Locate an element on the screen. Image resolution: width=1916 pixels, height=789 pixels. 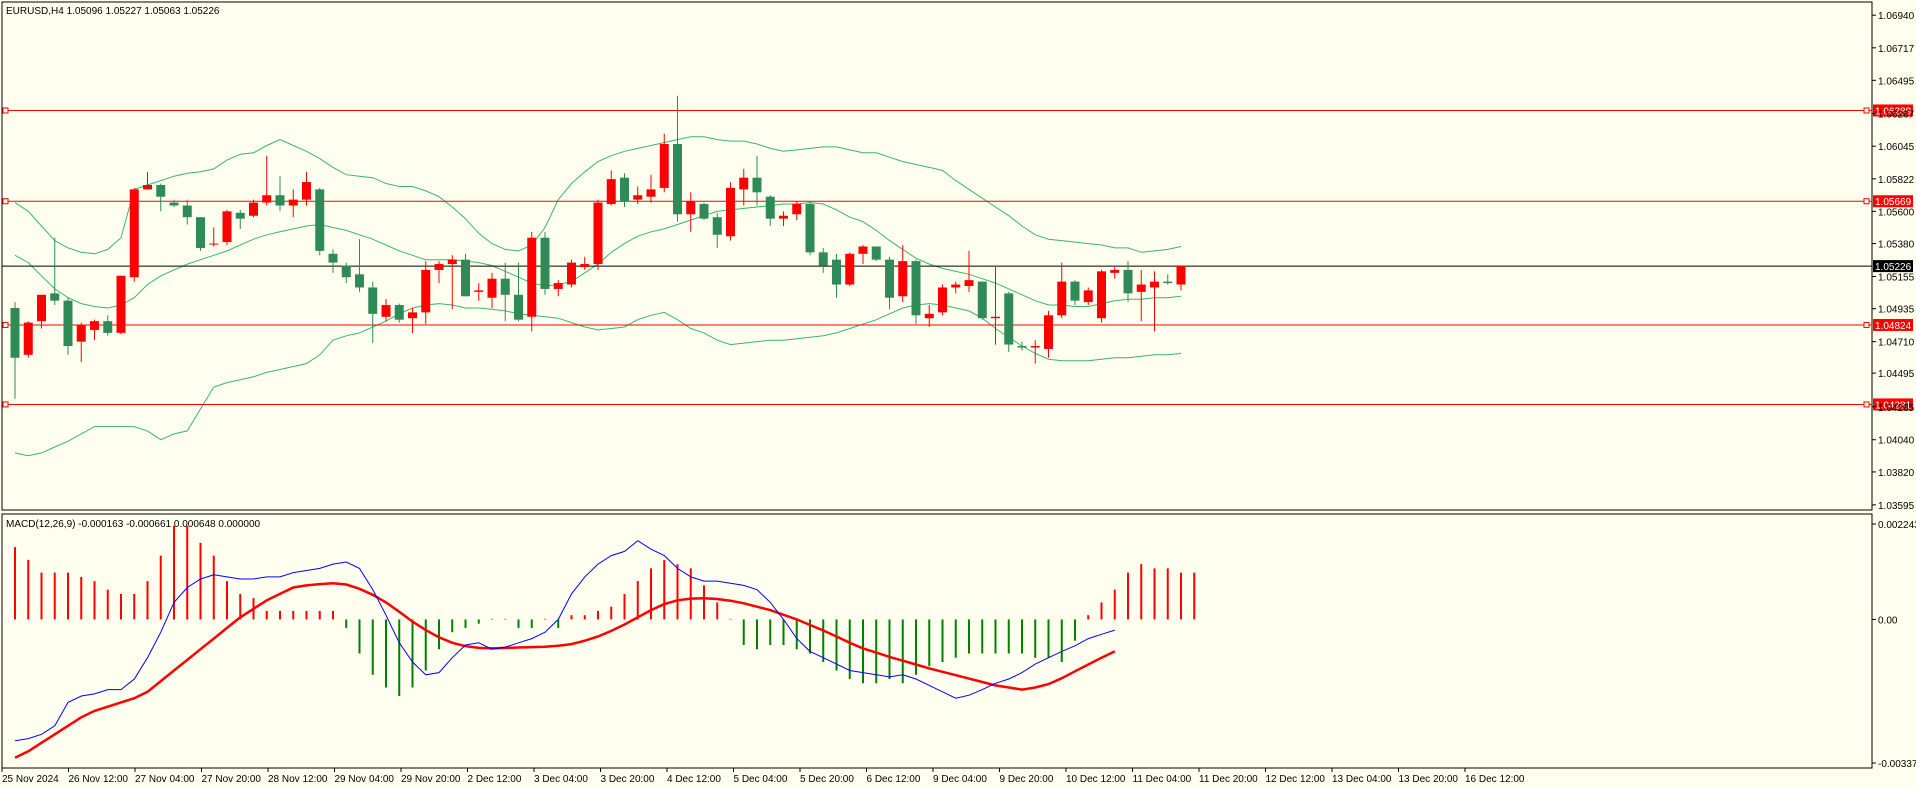
price-tick-label: 1.04265 is located at coordinates (1896, 408).